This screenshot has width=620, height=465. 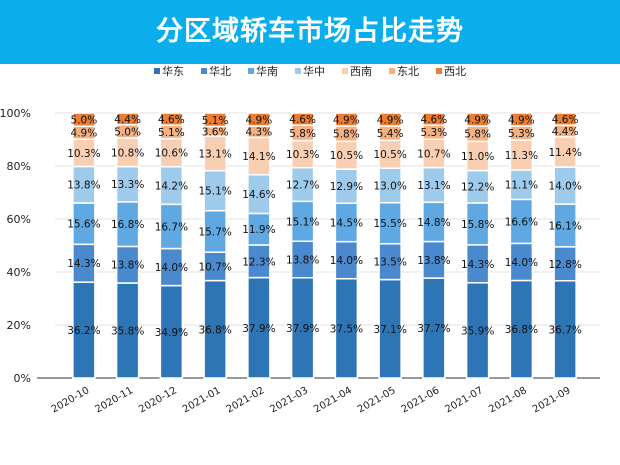 What do you see at coordinates (171, 333) in the screenshot?
I see `data-label: 34.9%` at bounding box center [171, 333].